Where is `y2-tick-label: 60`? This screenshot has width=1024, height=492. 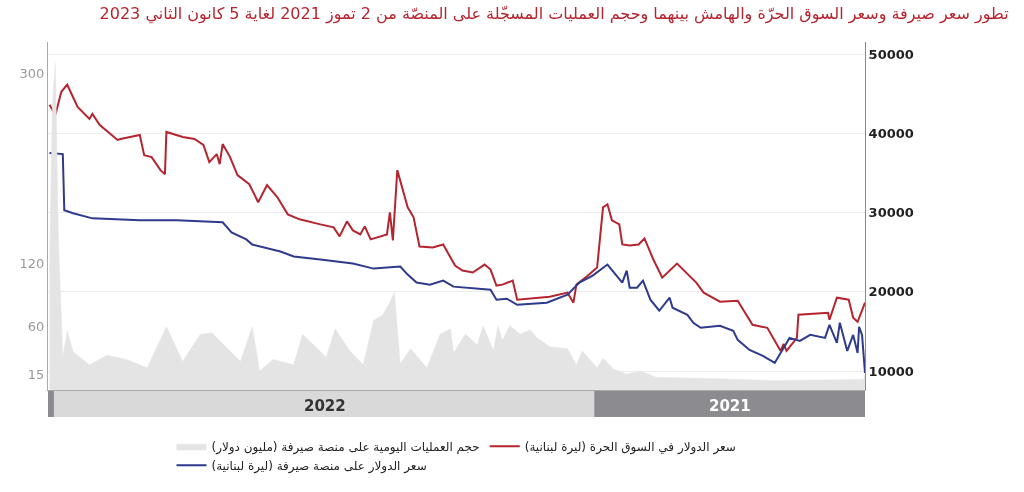 y2-tick-label: 60 is located at coordinates (36, 327).